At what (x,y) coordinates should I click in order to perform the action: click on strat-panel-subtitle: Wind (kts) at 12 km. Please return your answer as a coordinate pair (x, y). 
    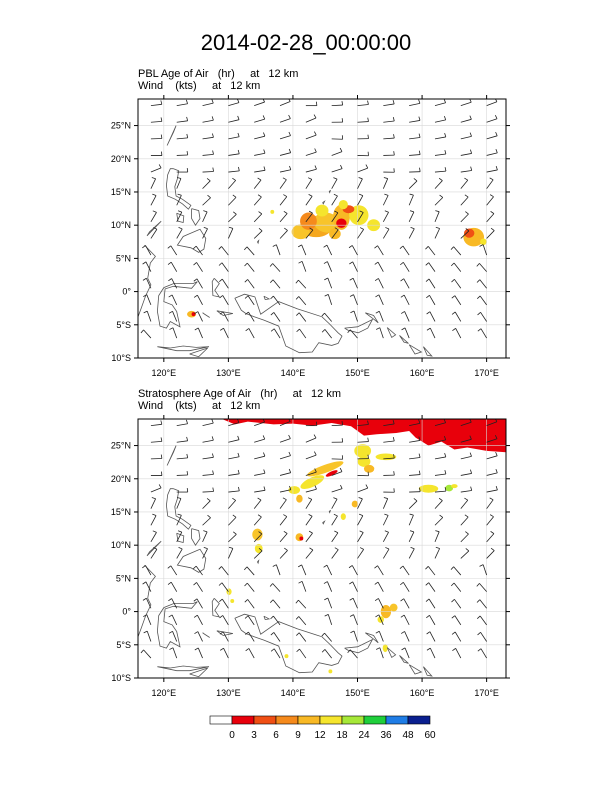
    Looking at the image, I should click on (199, 406).